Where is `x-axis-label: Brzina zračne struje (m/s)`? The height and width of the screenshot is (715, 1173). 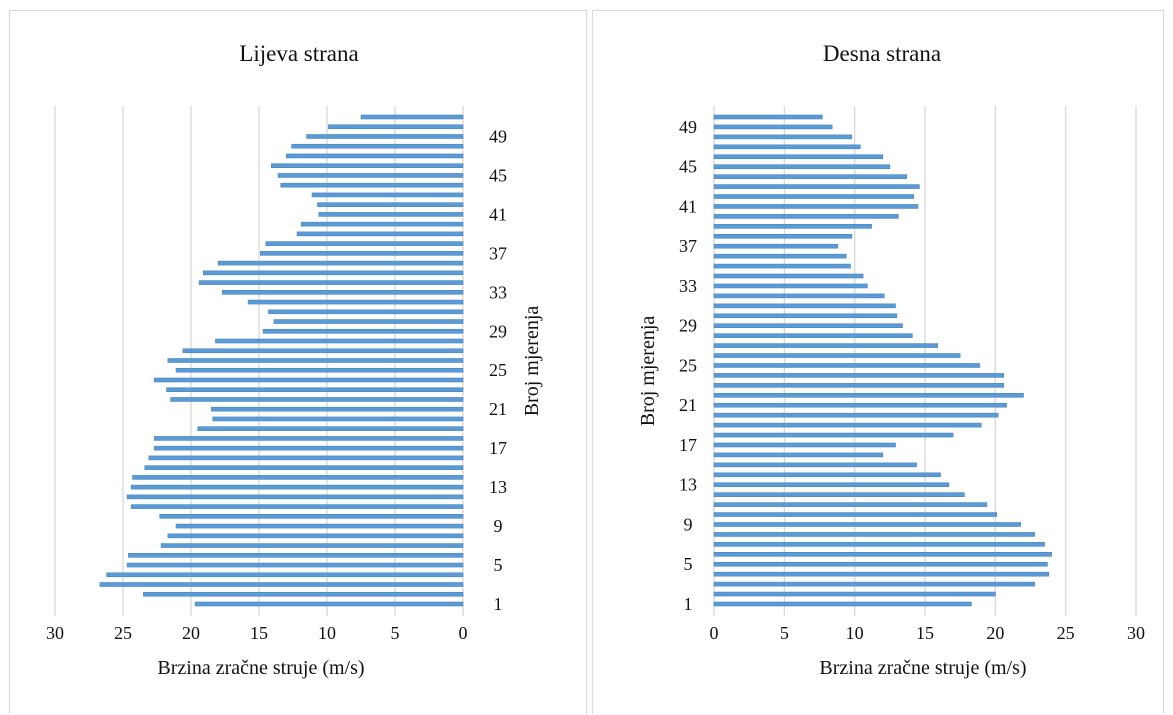 x-axis-label: Brzina zračne struje (m/s) is located at coordinates (922, 668).